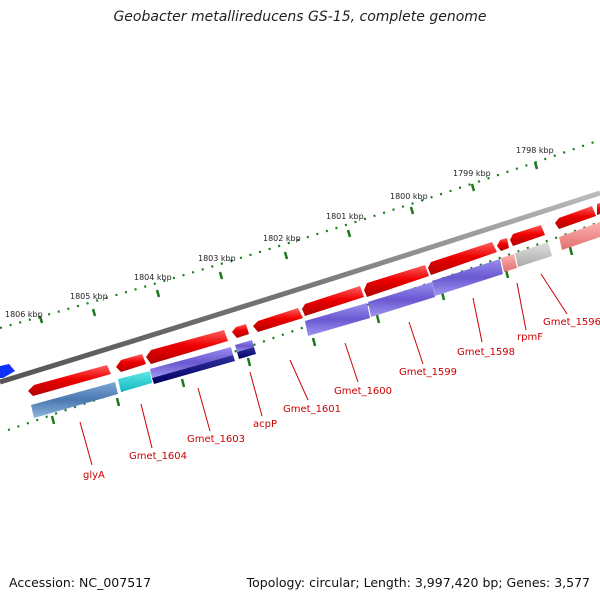  What do you see at coordinates (312, 409) in the screenshot?
I see `gene-label-gmet-1601: Gmet_1601` at bounding box center [312, 409].